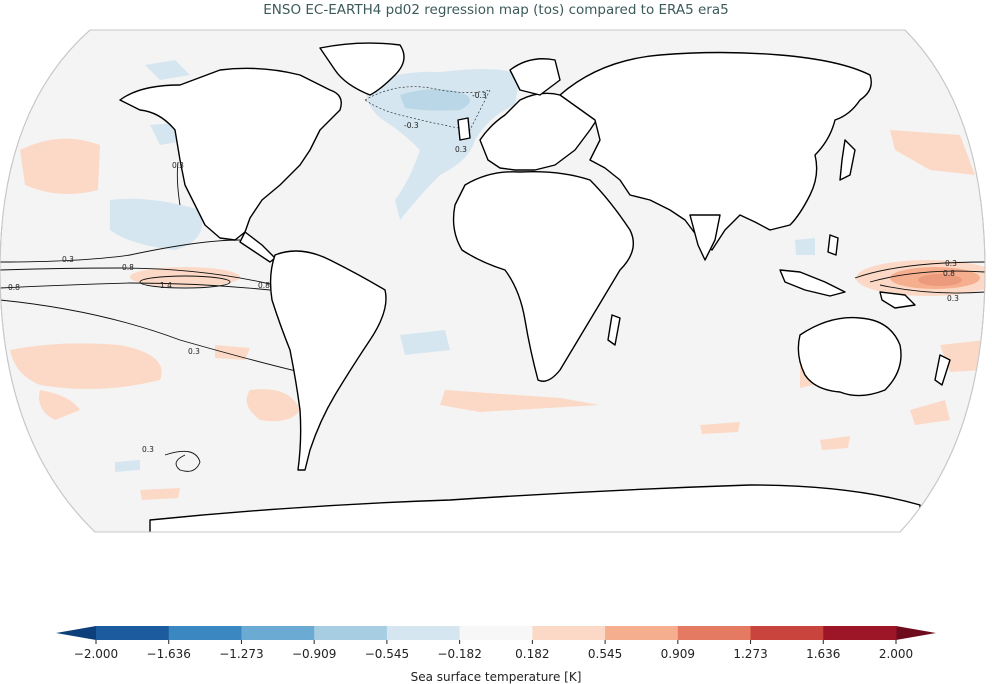 Image resolution: width=992 pixels, height=684 pixels. Describe the element at coordinates (833, 245) in the screenshot. I see `philippines` at that location.